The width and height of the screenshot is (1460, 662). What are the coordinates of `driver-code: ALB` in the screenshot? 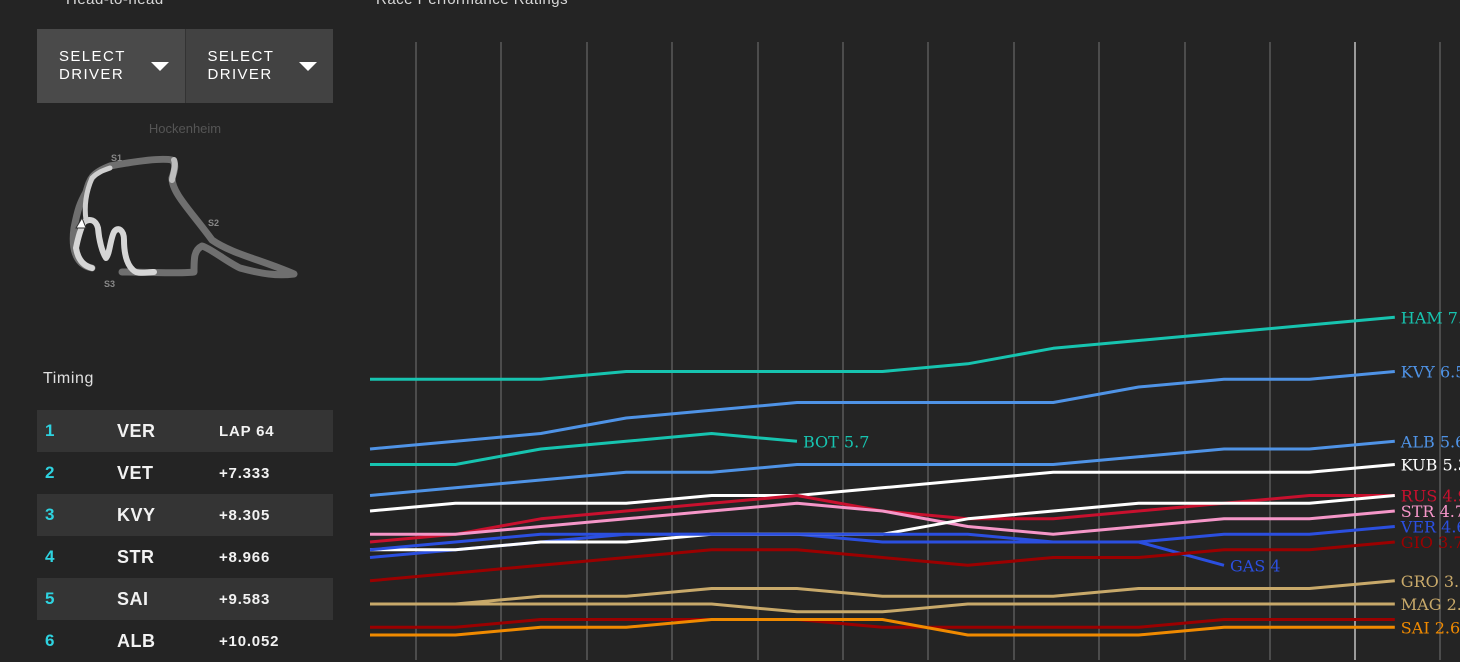 It's located at (136, 640).